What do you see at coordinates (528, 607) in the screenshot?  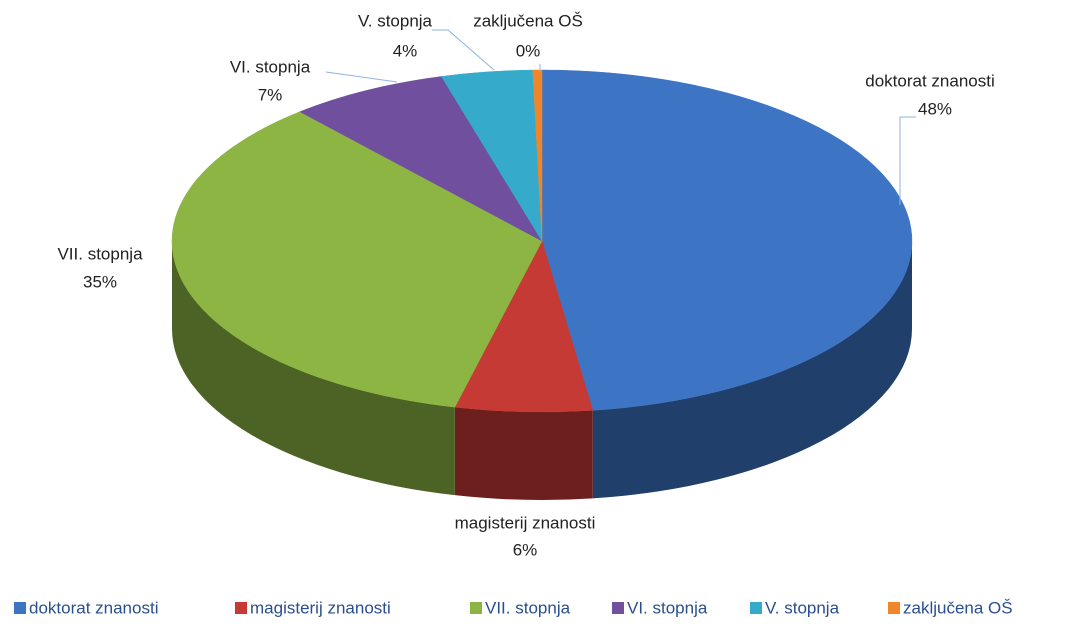 I see `legend-label: VII. stopnja` at bounding box center [528, 607].